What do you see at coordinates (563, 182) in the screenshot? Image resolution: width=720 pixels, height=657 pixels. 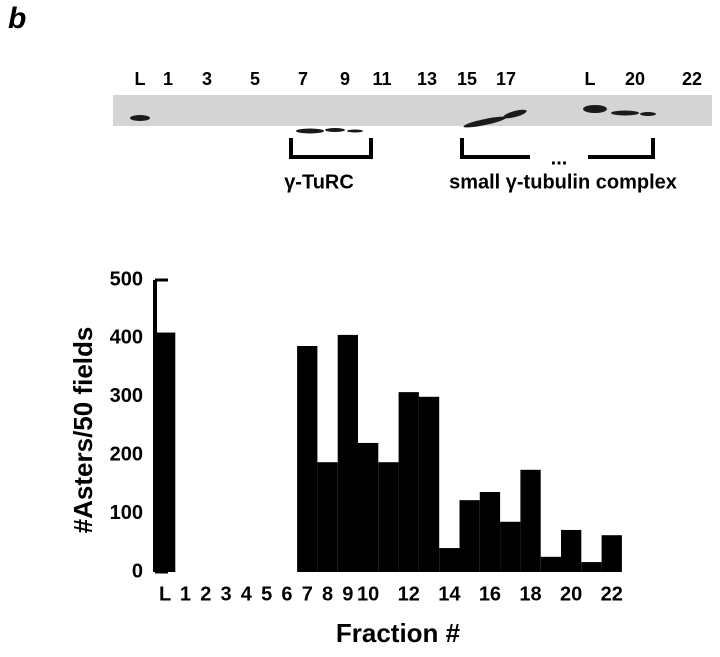 I see `bracket-label: small γ-tubulin complex` at bounding box center [563, 182].